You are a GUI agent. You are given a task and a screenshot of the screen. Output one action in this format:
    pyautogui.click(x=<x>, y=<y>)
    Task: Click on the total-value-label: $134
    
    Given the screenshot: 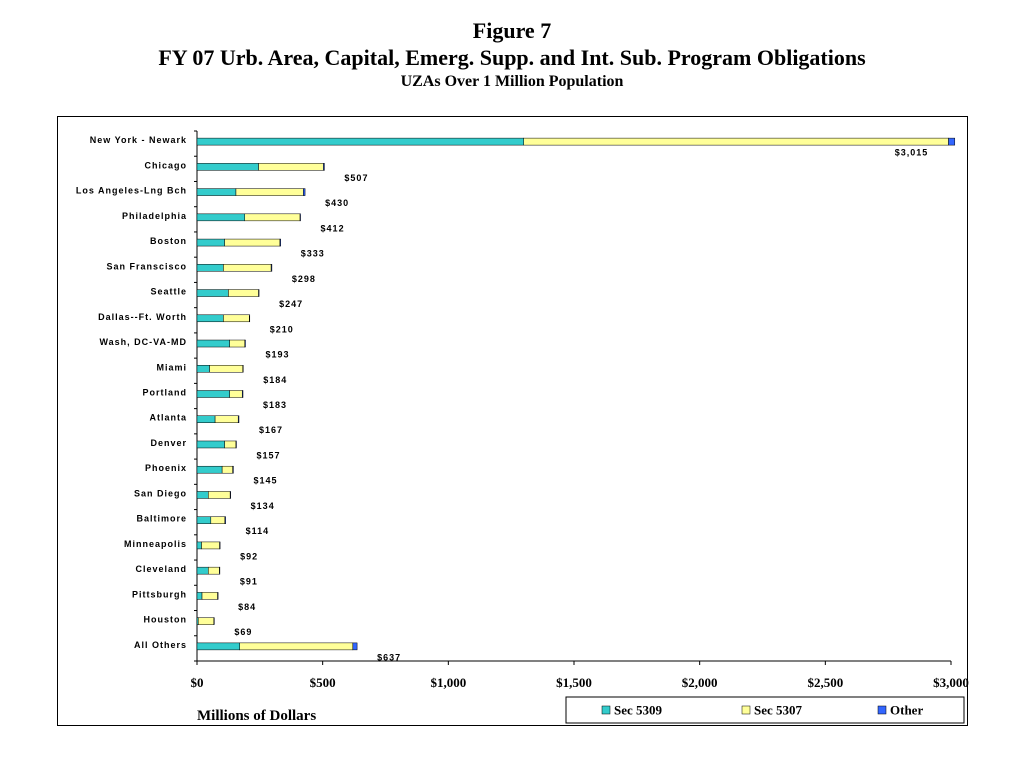 What is the action you would take?
    pyautogui.click(x=263, y=506)
    